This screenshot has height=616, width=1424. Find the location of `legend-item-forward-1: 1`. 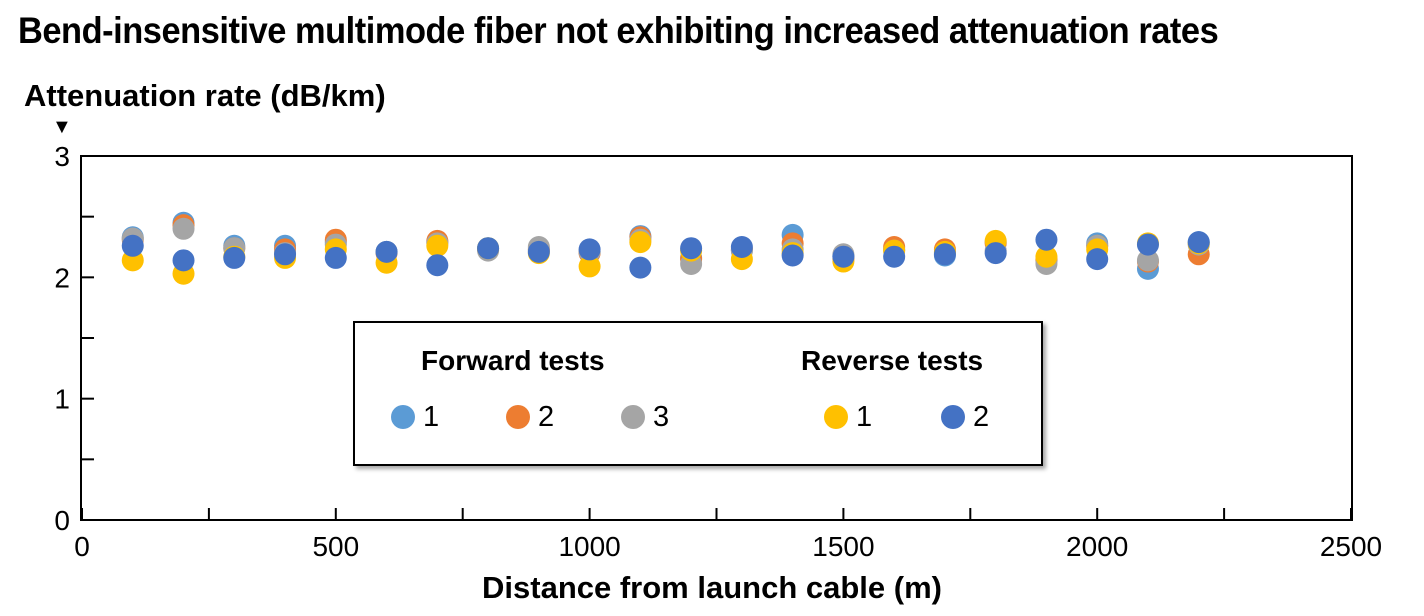

legend-item-forward-1: 1 is located at coordinates (415, 417).